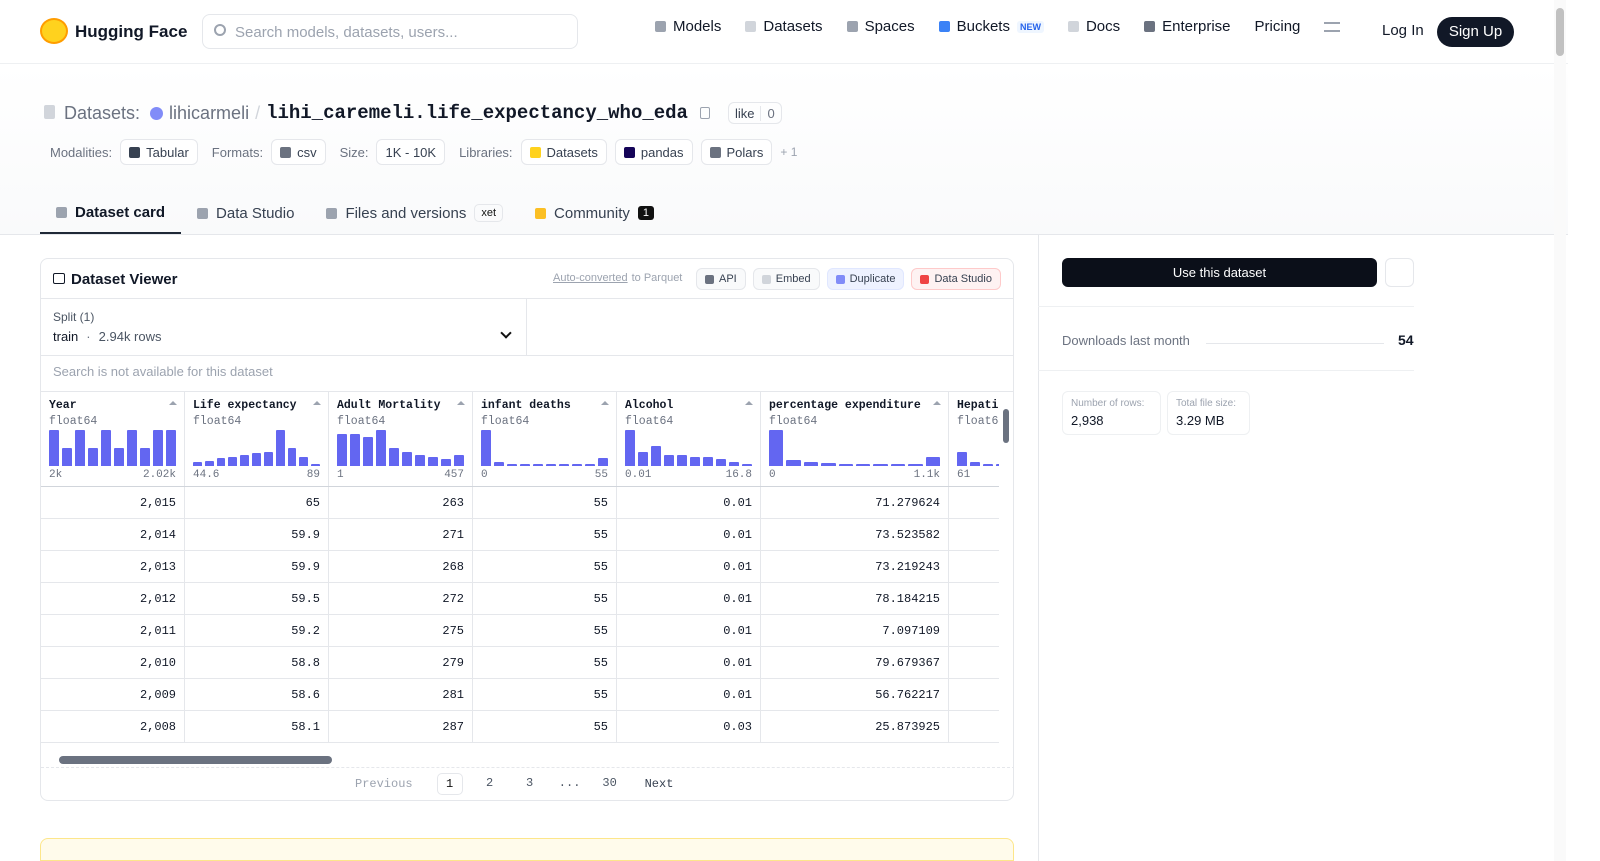 Image resolution: width=1600 pixels, height=861 pixels. Describe the element at coordinates (688, 26) in the screenshot. I see `nav-item: Models` at that location.